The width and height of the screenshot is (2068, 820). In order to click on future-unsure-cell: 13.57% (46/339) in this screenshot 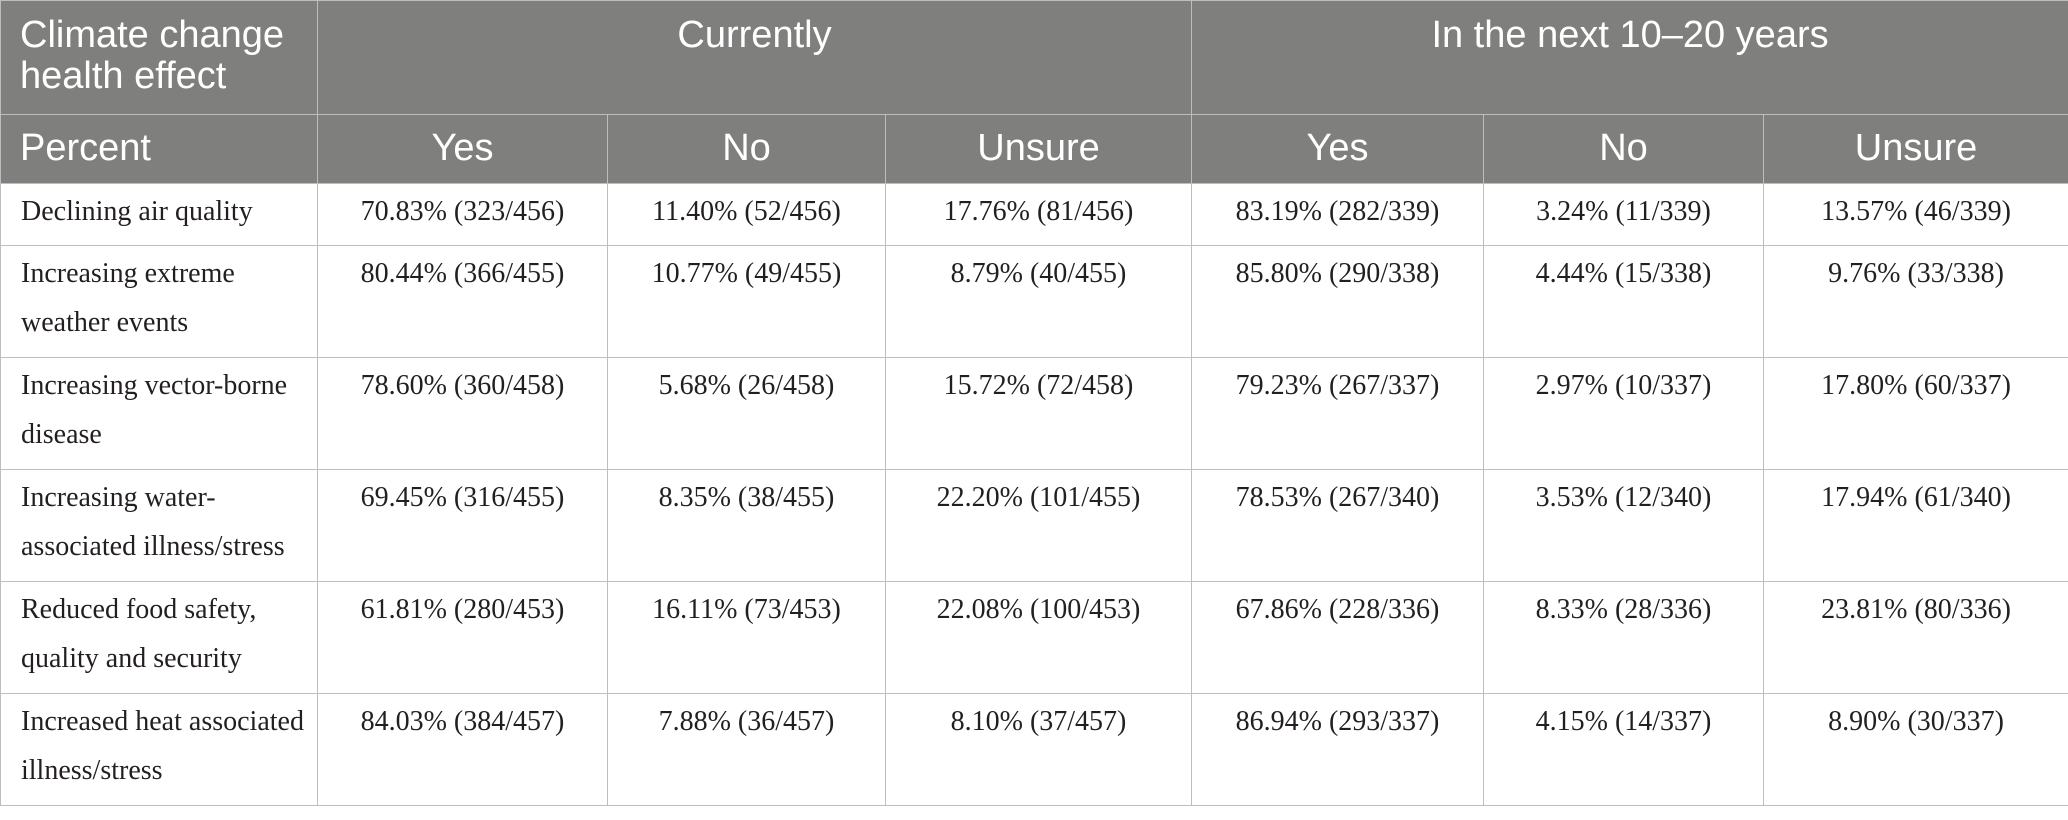, I will do `click(1915, 214)`.